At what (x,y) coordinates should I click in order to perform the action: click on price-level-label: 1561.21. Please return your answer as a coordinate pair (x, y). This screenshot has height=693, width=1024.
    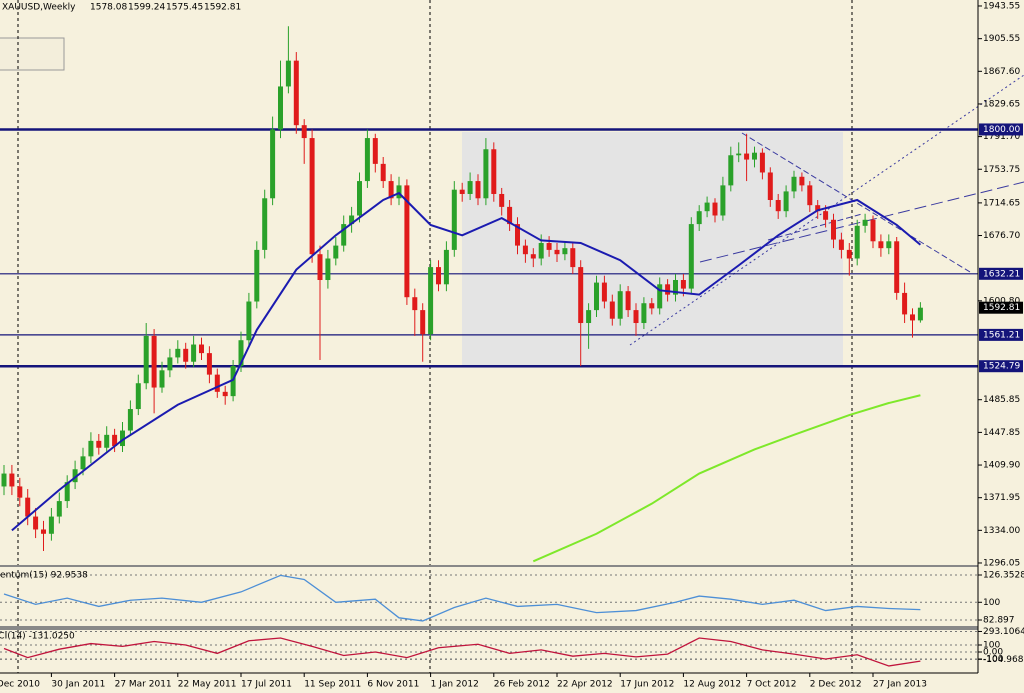
    Looking at the image, I should click on (1001, 335).